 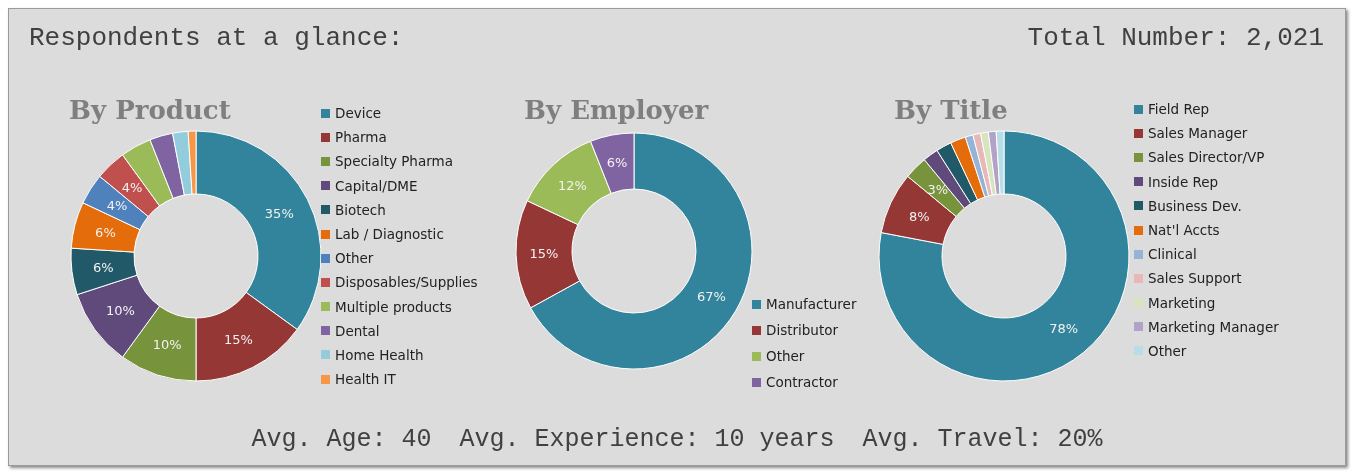 I want to click on chart-title: By Employer, so click(x=616, y=110).